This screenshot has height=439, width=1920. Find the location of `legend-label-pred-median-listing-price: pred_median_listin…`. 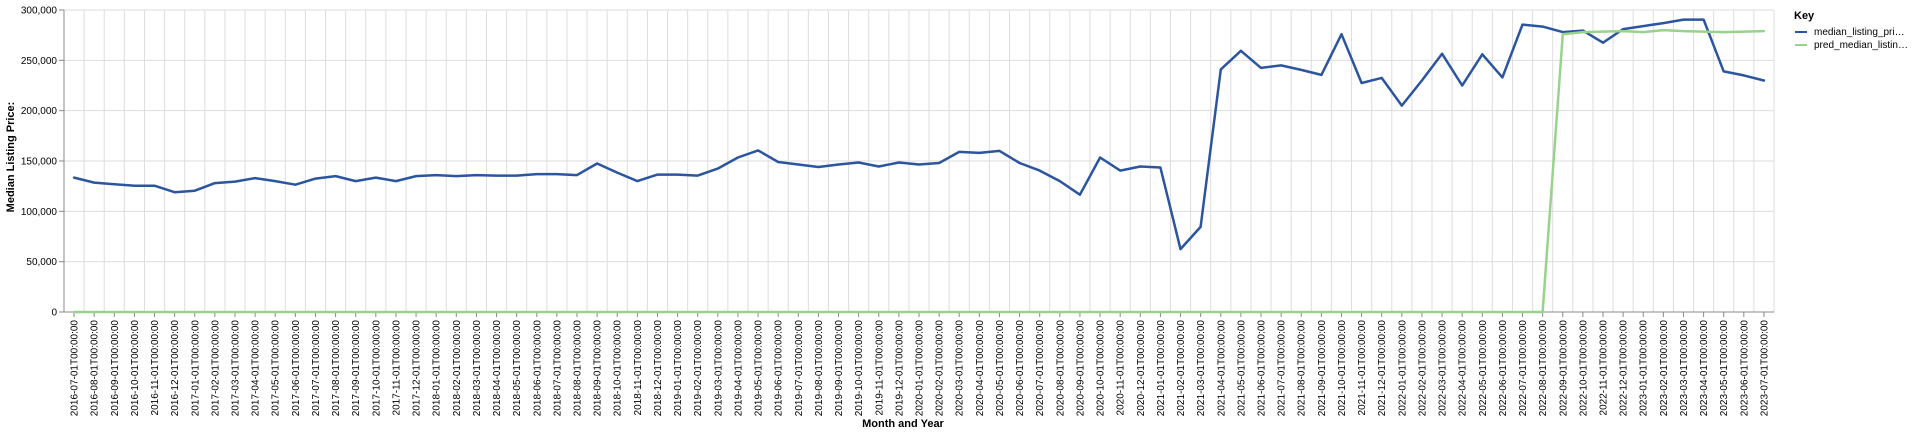

legend-label-pred-median-listing-price: pred_median_listin… is located at coordinates (1861, 45).